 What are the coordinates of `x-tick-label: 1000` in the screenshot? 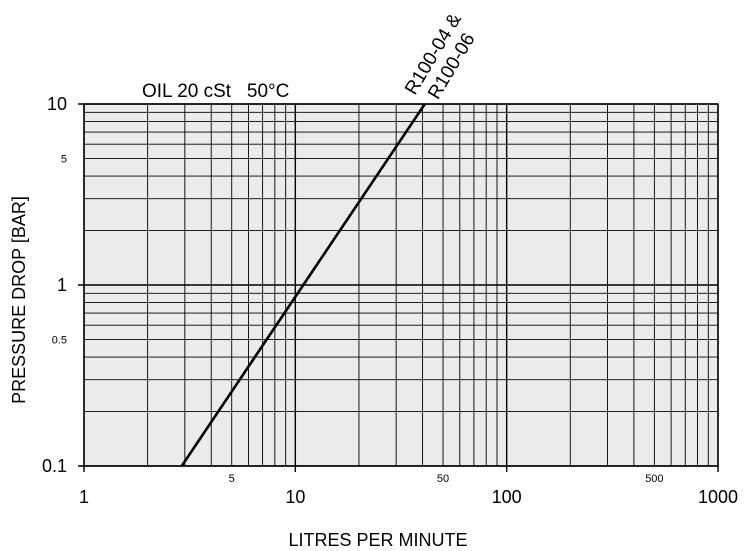 It's located at (718, 497).